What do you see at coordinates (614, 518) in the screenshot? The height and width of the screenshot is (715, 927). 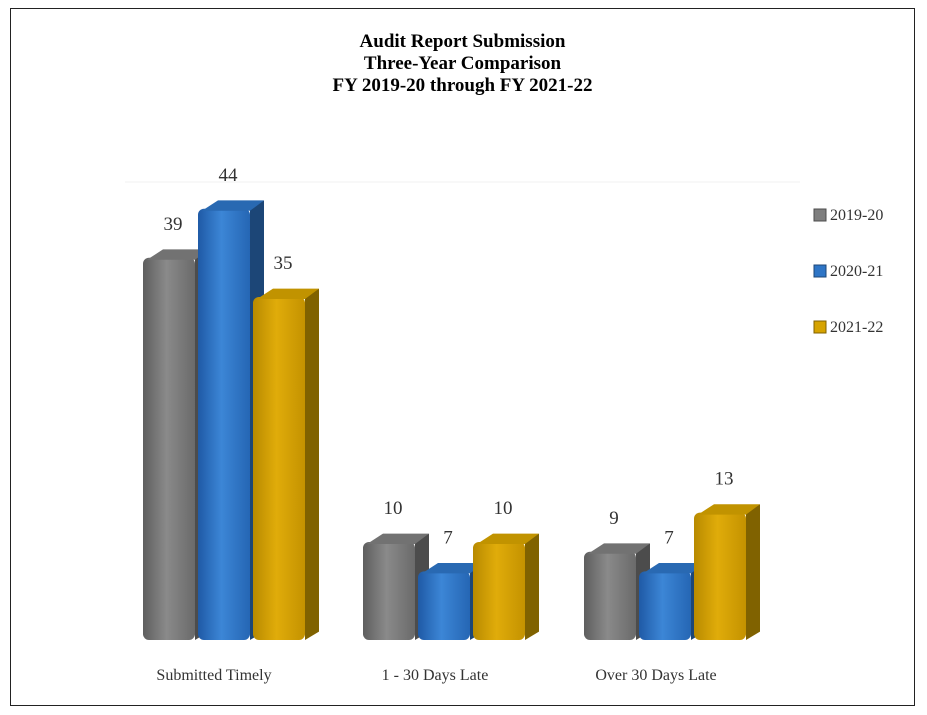 I see `value-label-2-0: 9` at bounding box center [614, 518].